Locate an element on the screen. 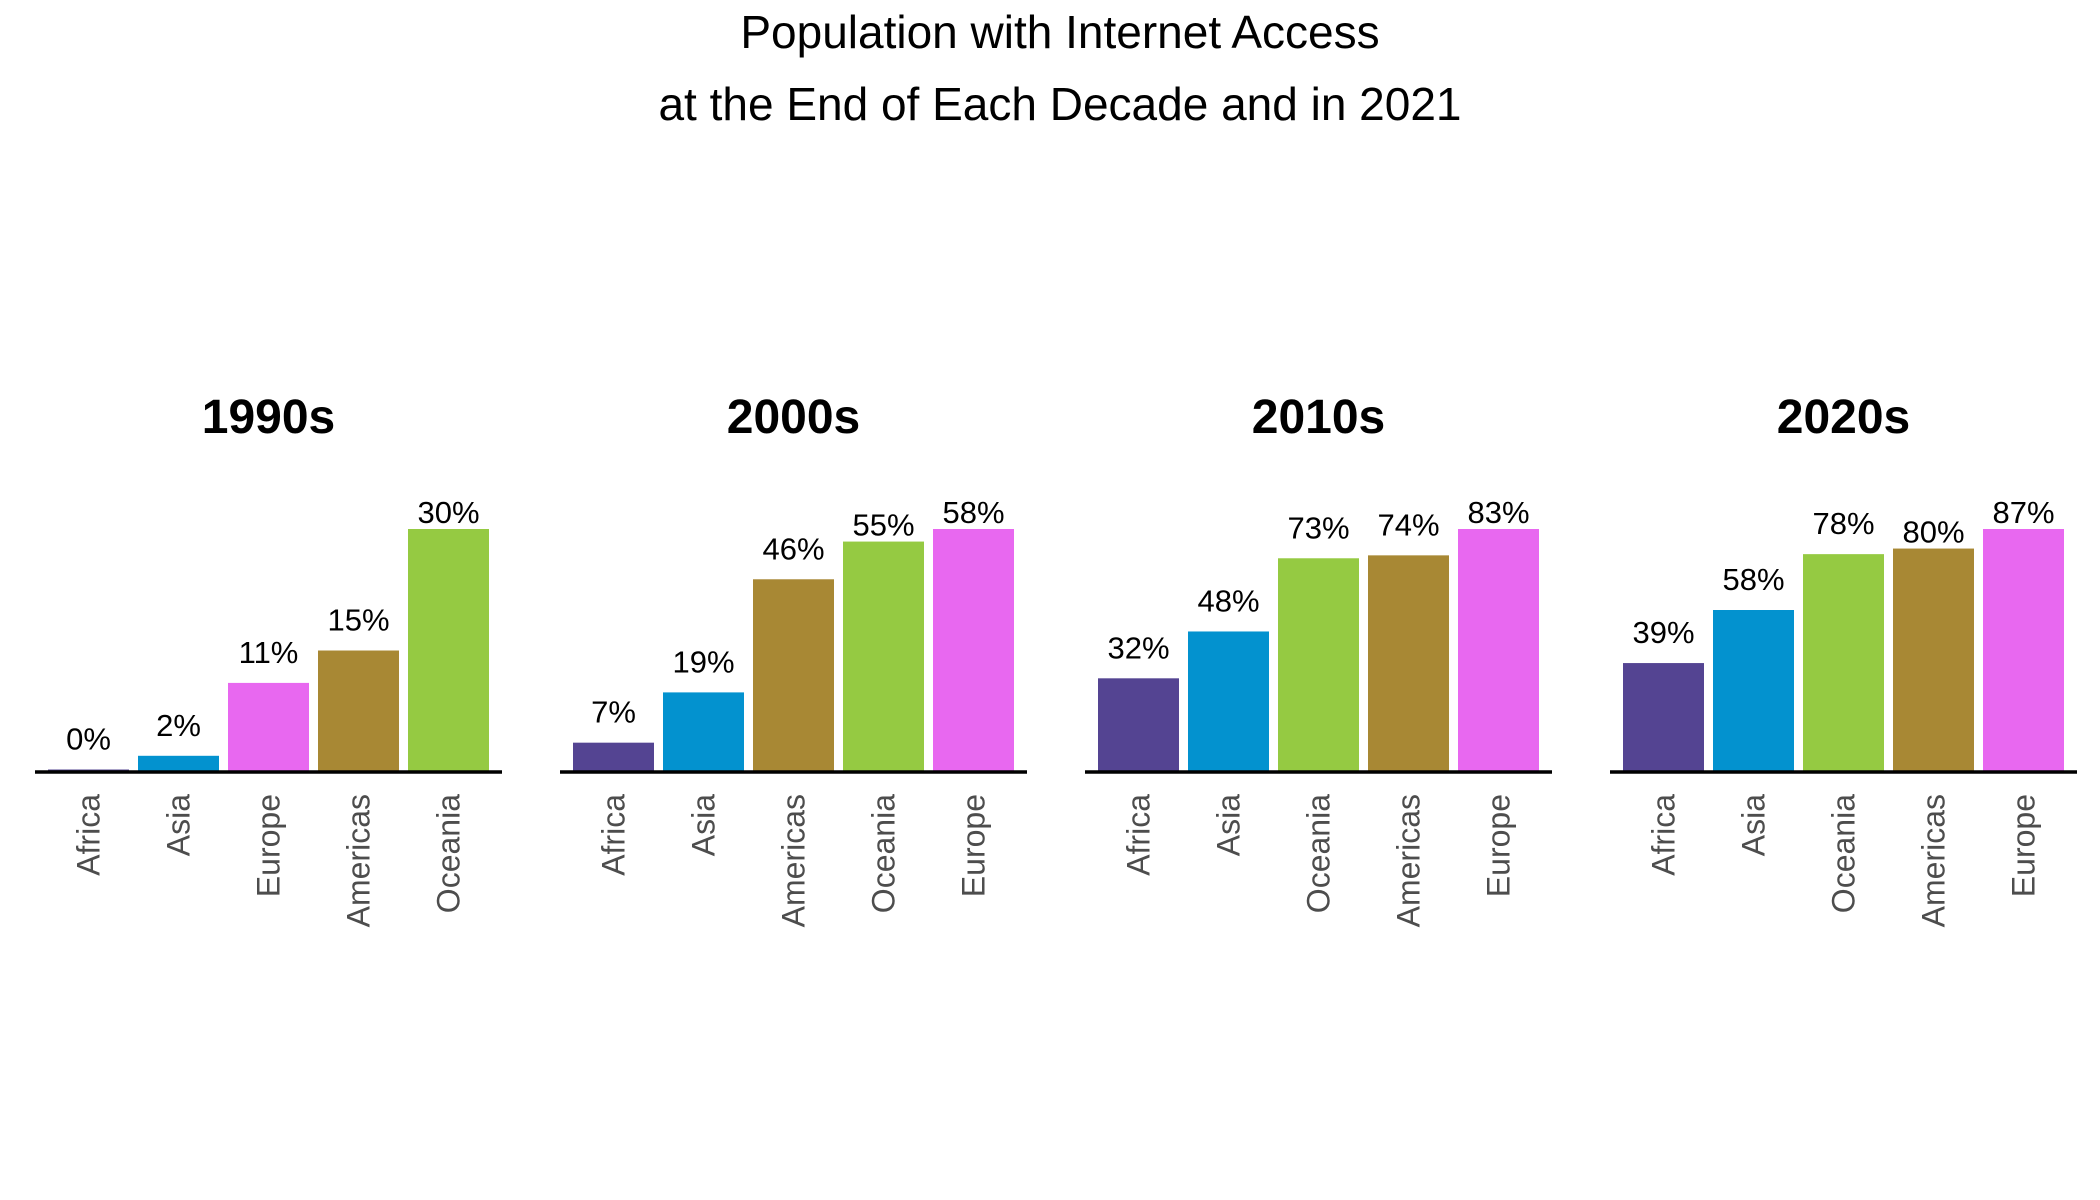 The image size is (2100, 1200). value-label: 30% is located at coordinates (448, 512).